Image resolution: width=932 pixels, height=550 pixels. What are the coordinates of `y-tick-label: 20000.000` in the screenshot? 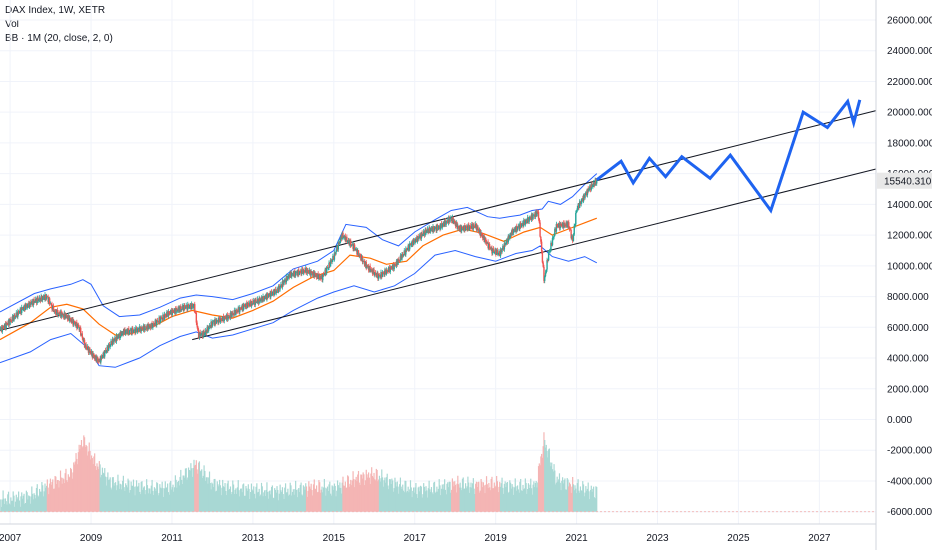 It's located at (909, 113).